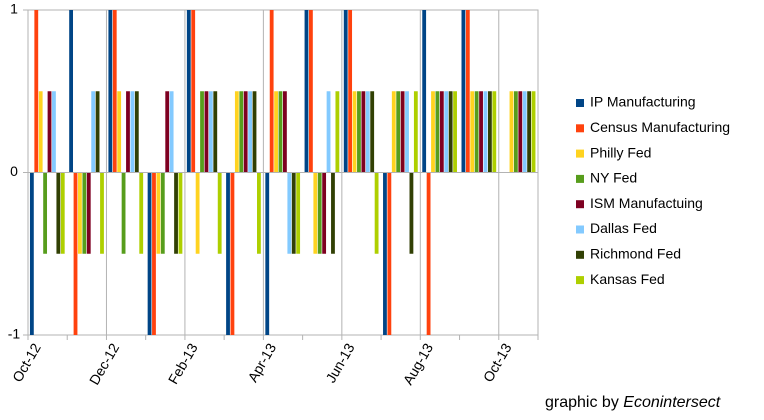  Describe the element at coordinates (14, 334) in the screenshot. I see `y-tick-label: -1` at that location.